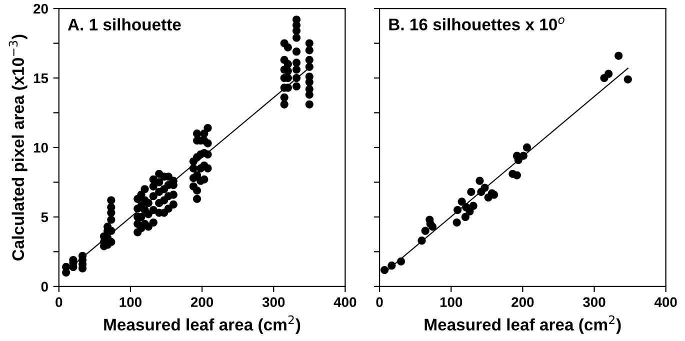 The image size is (685, 341). Describe the element at coordinates (18, 147) in the screenshot. I see `y-axis-title: Calculated pixel area (x10$^{−3}$)` at that location.